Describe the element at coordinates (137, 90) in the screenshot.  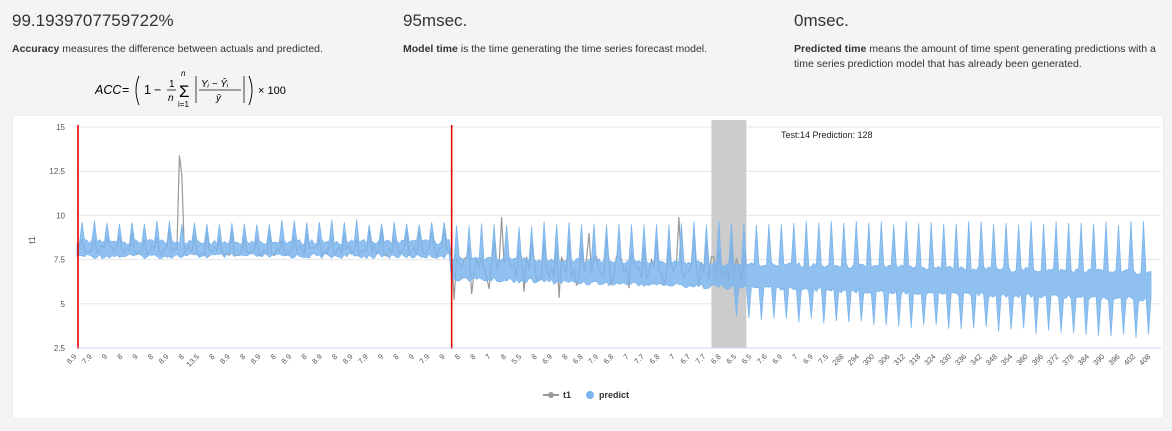
I see `formula-left-paren` at that location.